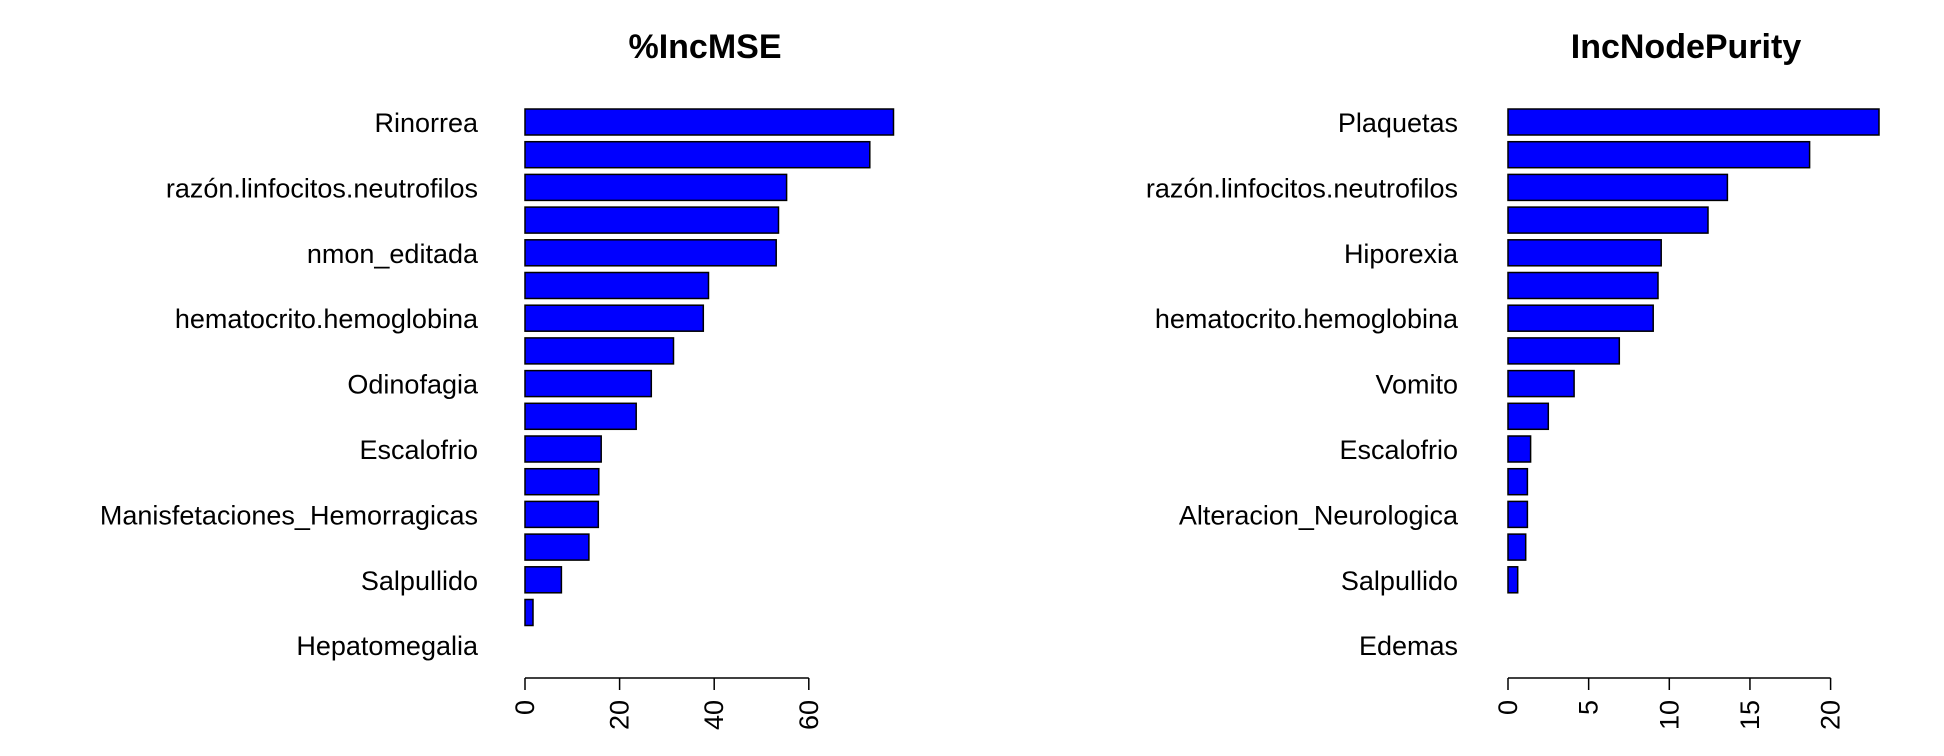  What do you see at coordinates (419, 581) in the screenshot?
I see `incmse-category-label-14: Salpullido` at bounding box center [419, 581].